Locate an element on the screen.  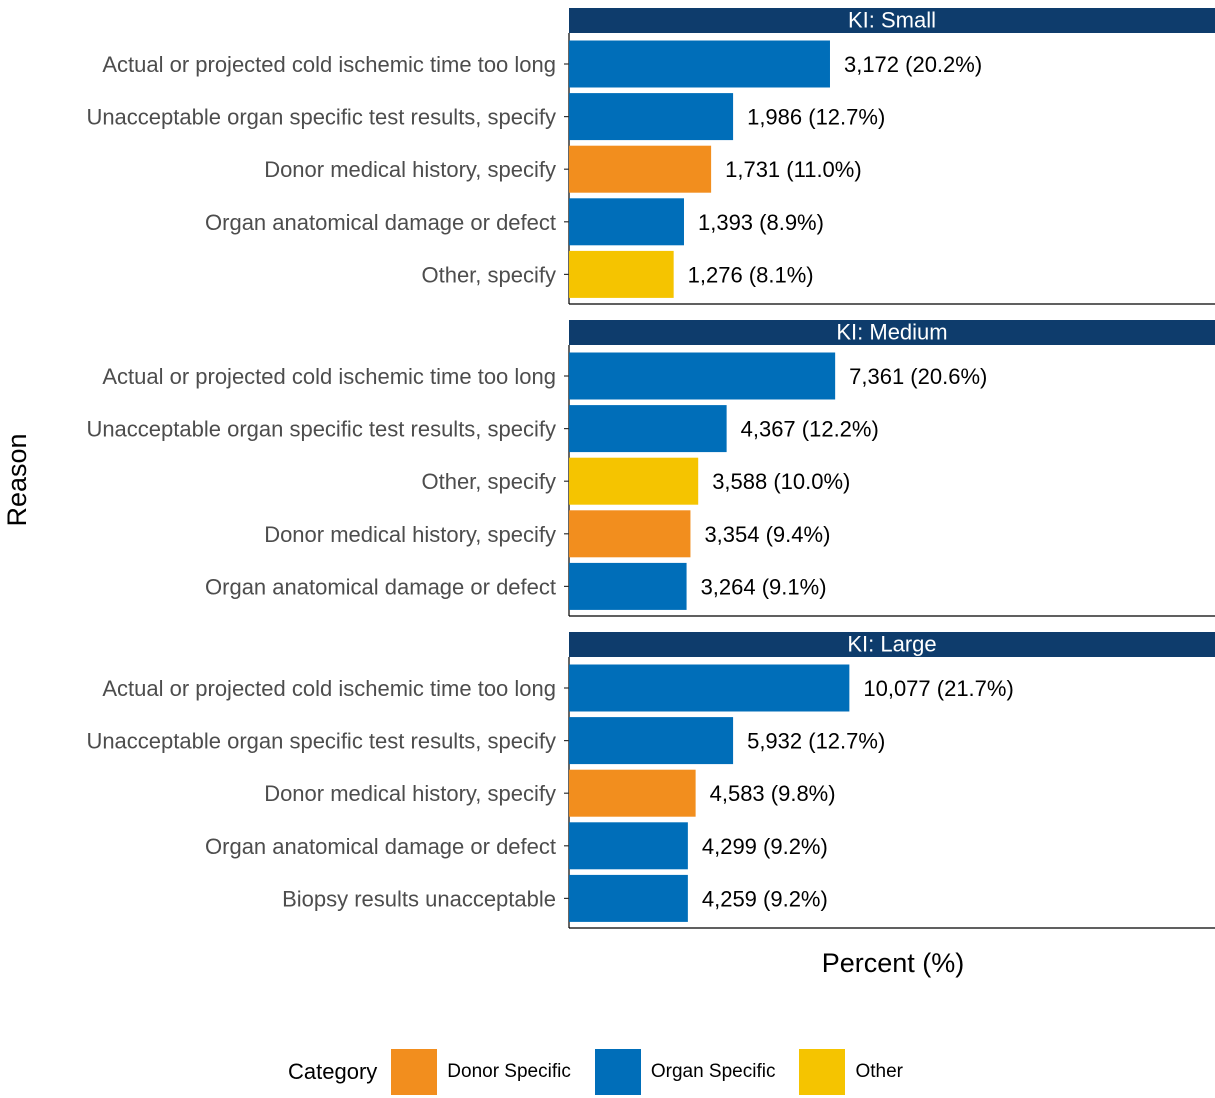
x-axis-title: Percent (%) is located at coordinates (893, 963).